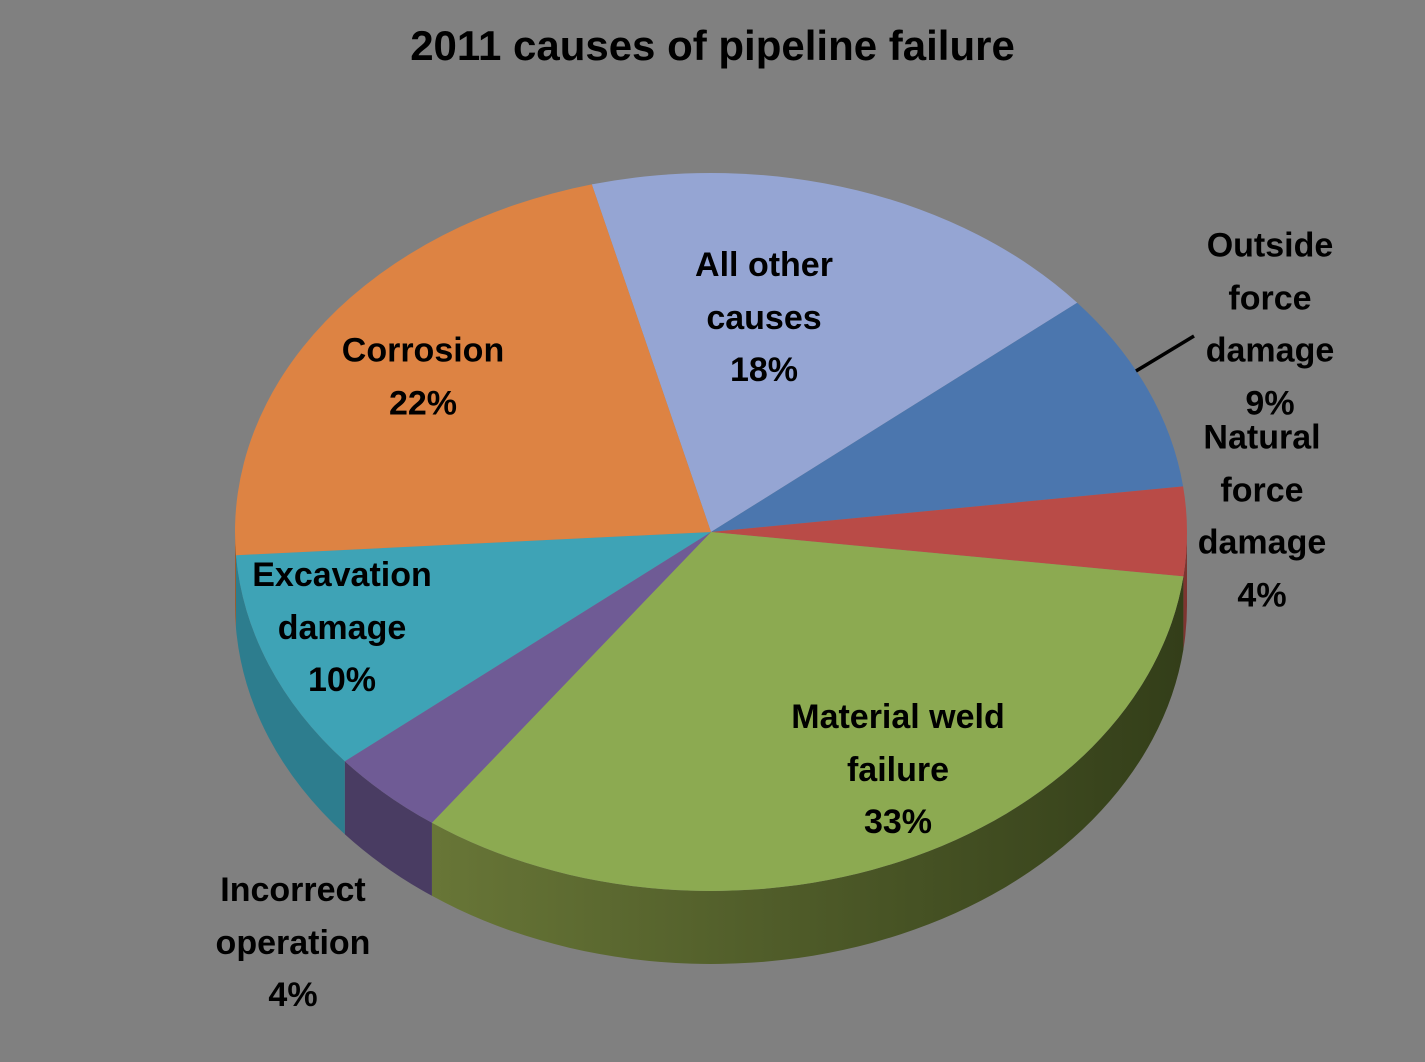 This screenshot has height=1062, width=1425. Describe the element at coordinates (712, 45) in the screenshot. I see `chart-title: 2011 causes of pipeline failure` at that location.